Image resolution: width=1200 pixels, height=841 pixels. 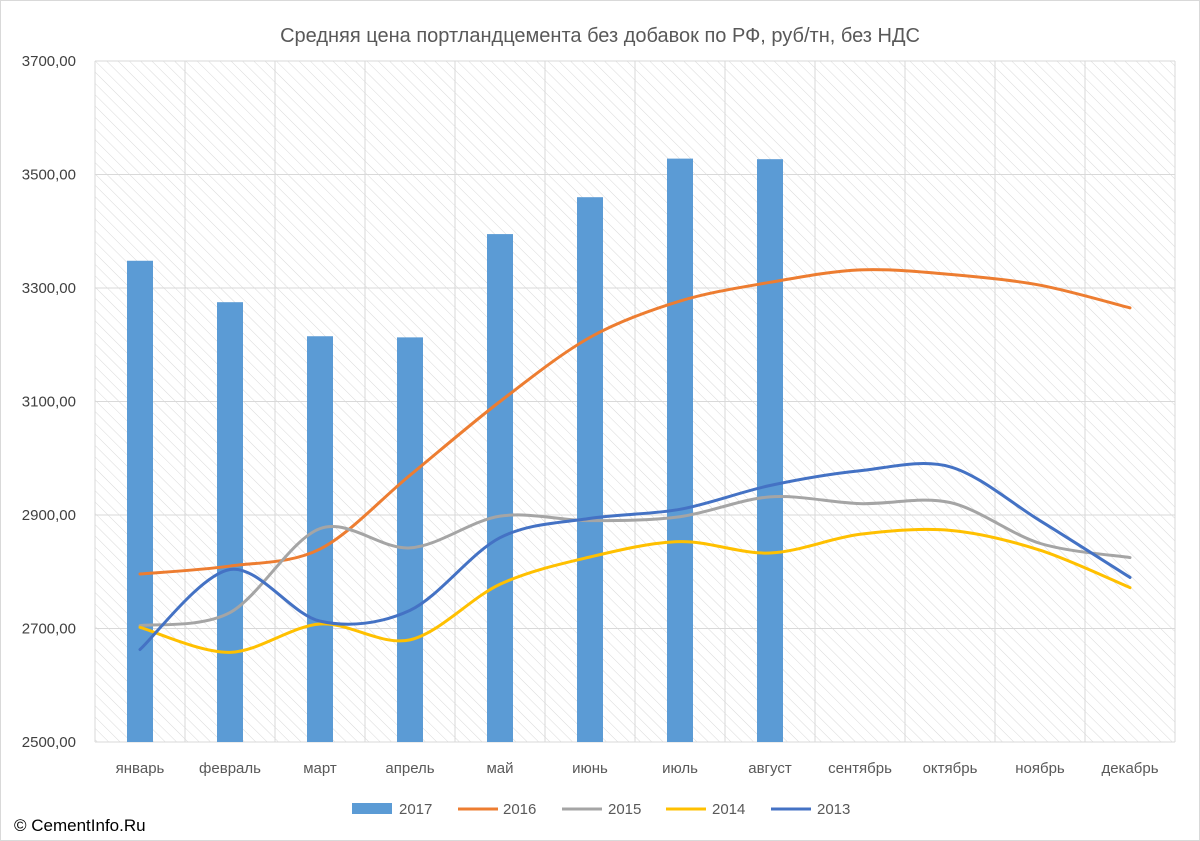 What do you see at coordinates (590, 768) in the screenshot?
I see `x-tick-label: июнь` at bounding box center [590, 768].